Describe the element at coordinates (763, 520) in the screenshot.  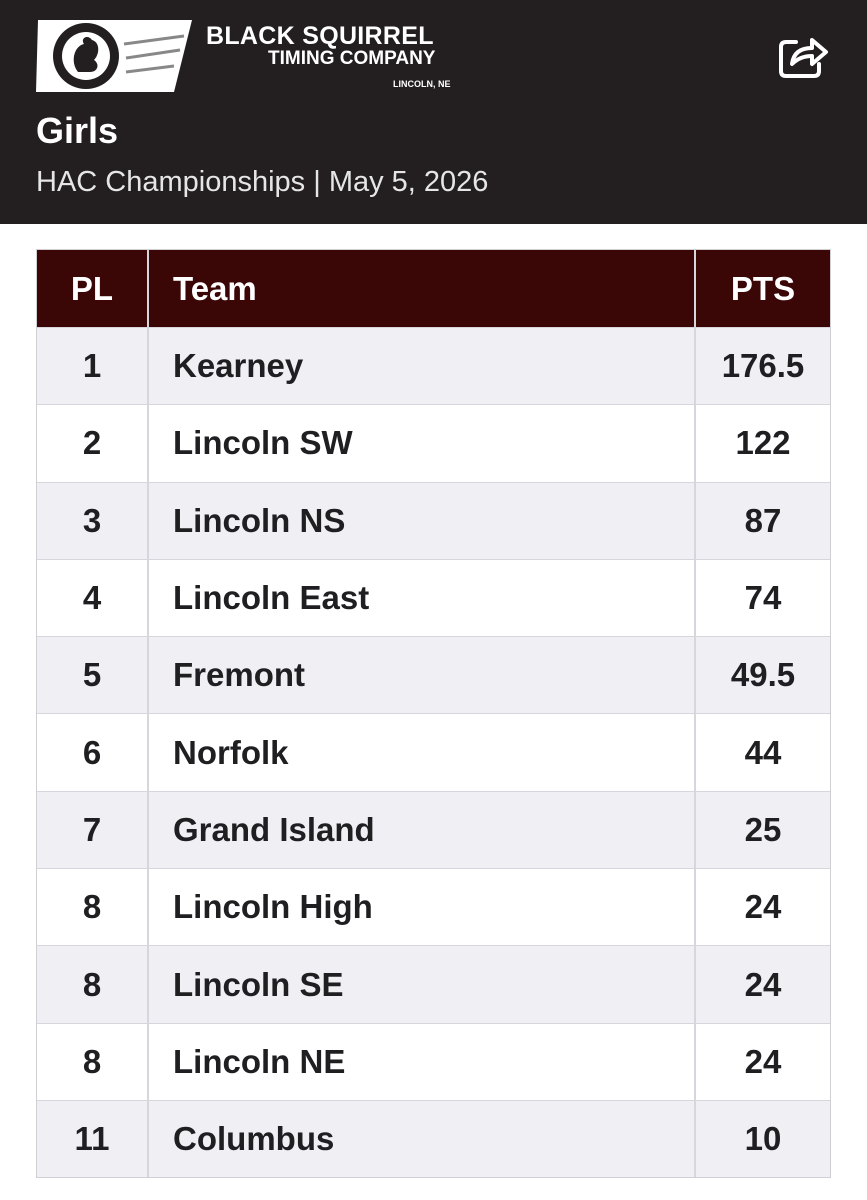
I see `points-cell: 87` at that location.